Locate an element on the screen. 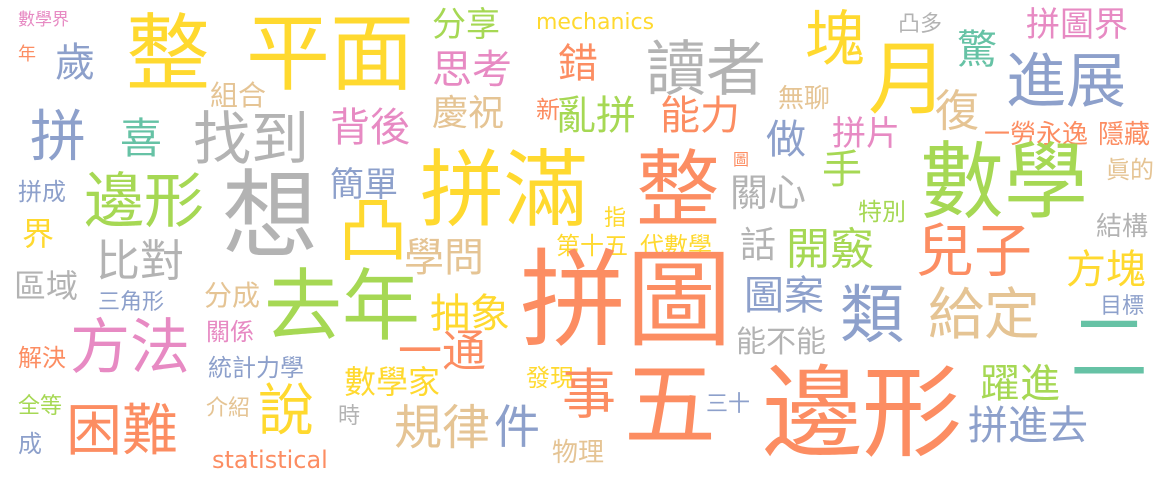  word-jiandan: 簡單 is located at coordinates (364, 185).